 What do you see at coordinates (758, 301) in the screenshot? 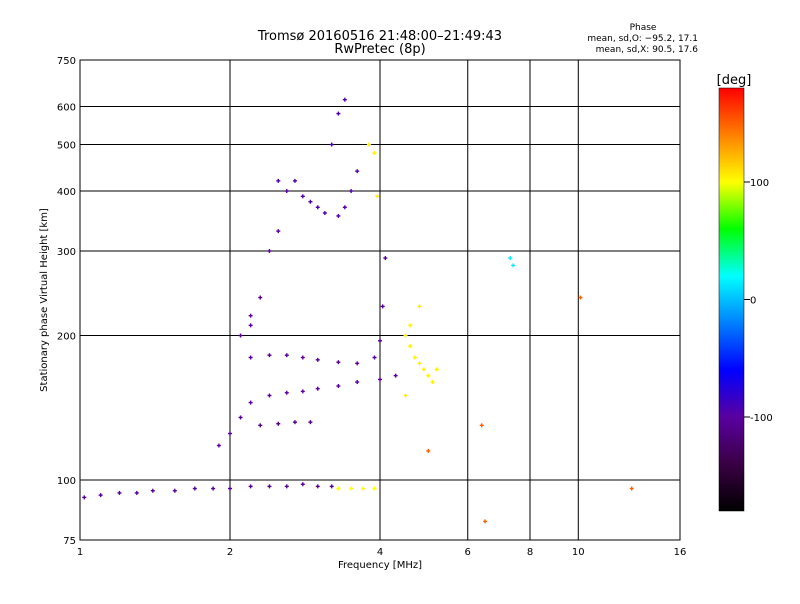
I see `colorbar-ticks: 100 0 -100` at bounding box center [758, 301].